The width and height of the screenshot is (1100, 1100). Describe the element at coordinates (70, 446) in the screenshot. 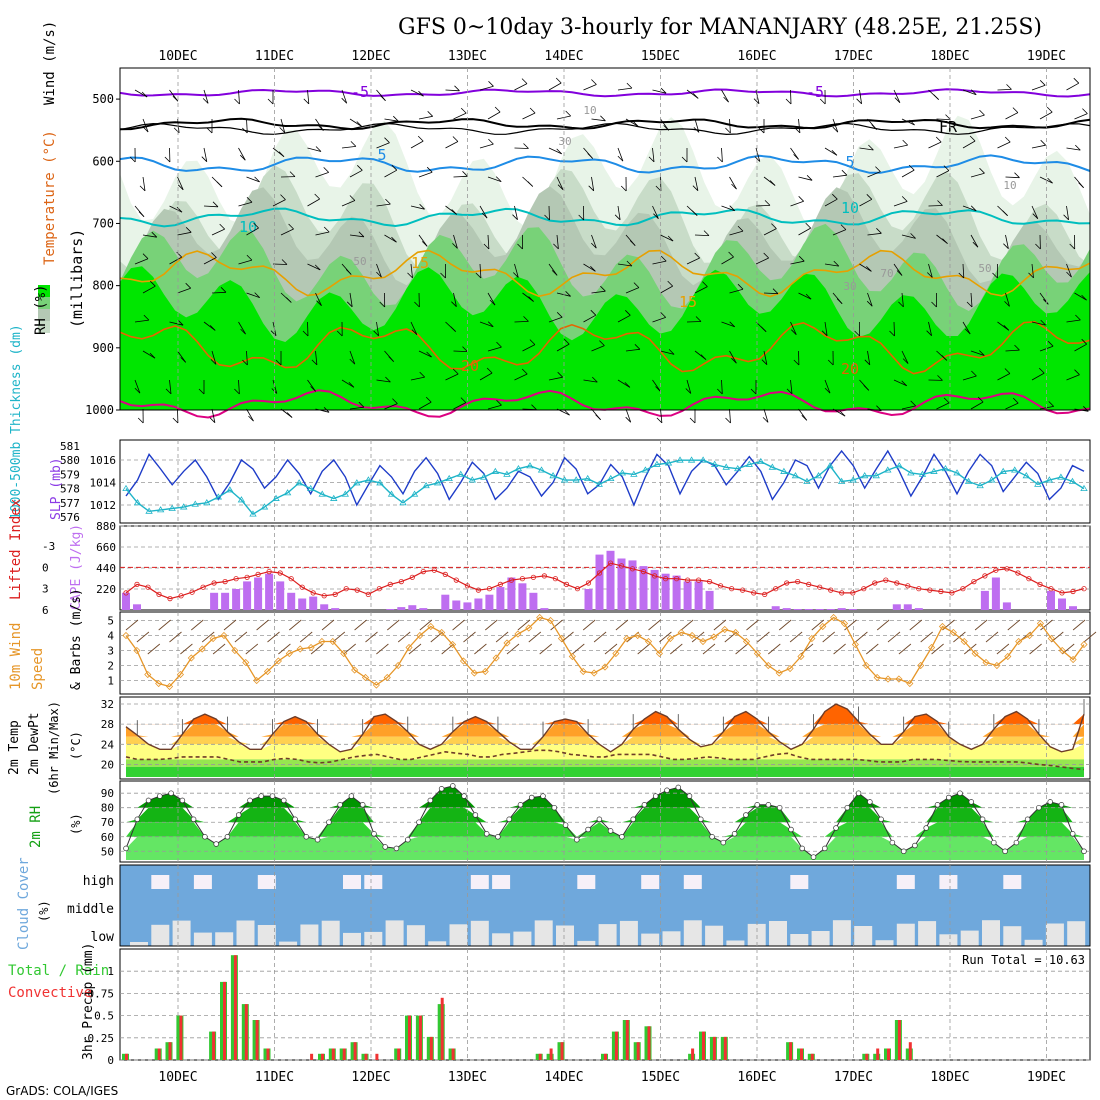

I see `y-tick-label-left: 581` at that location.